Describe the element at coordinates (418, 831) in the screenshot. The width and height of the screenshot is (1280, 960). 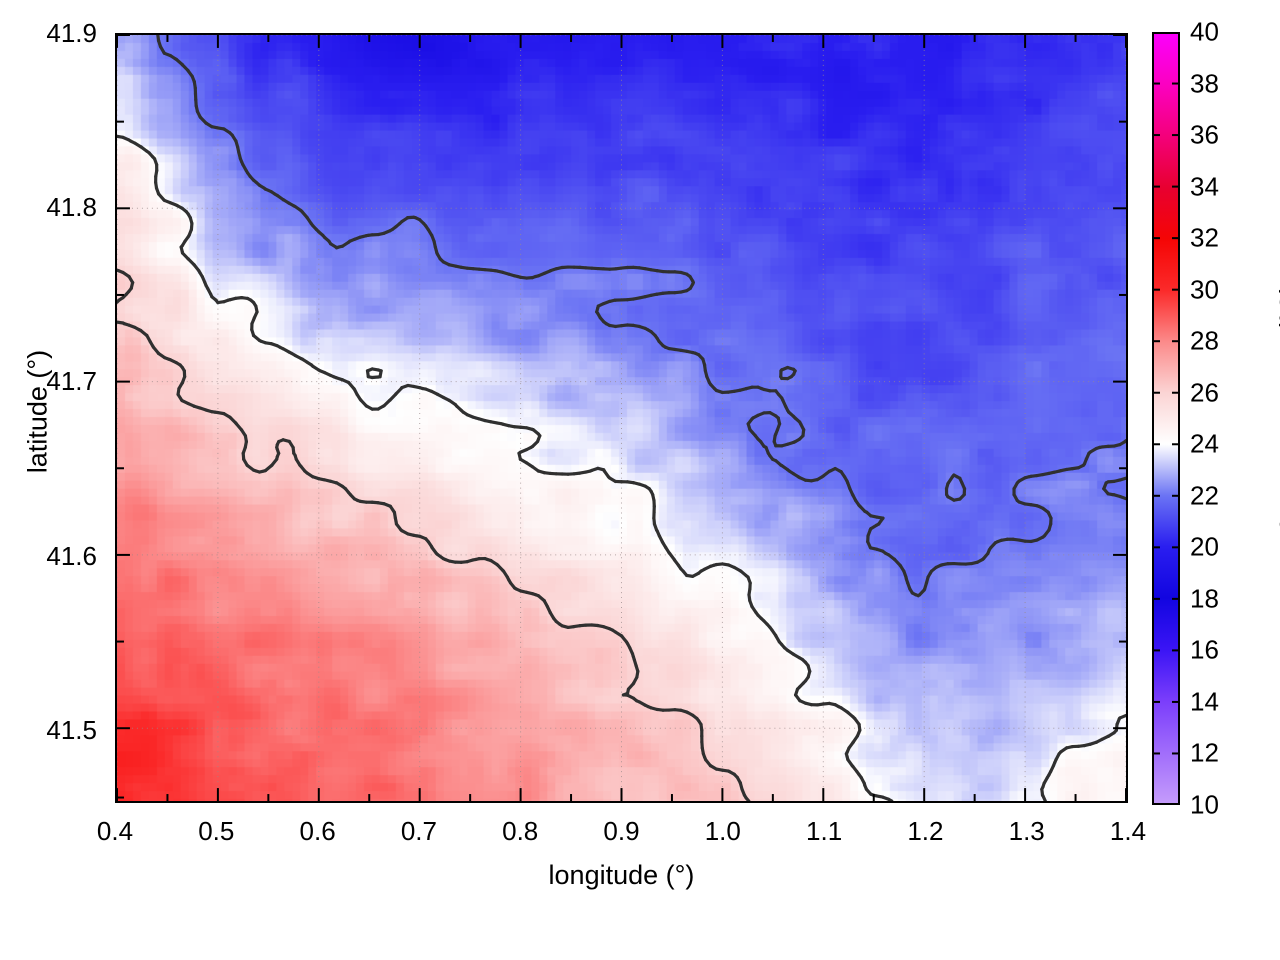
I see `x-tick-label: 0.7` at that location.